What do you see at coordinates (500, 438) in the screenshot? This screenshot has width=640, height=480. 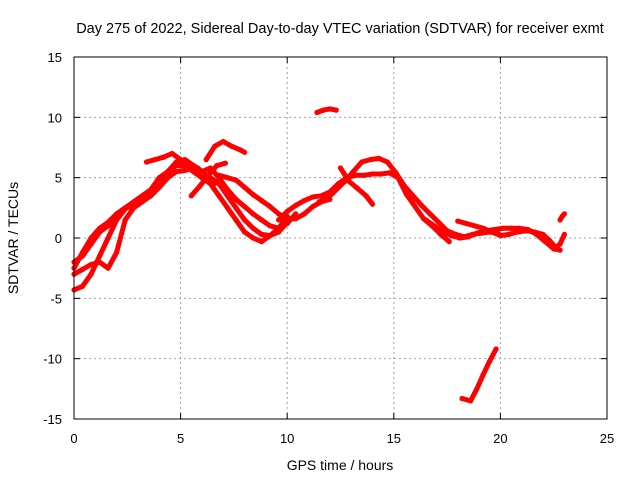 I see `x-tick-label: 20` at bounding box center [500, 438].